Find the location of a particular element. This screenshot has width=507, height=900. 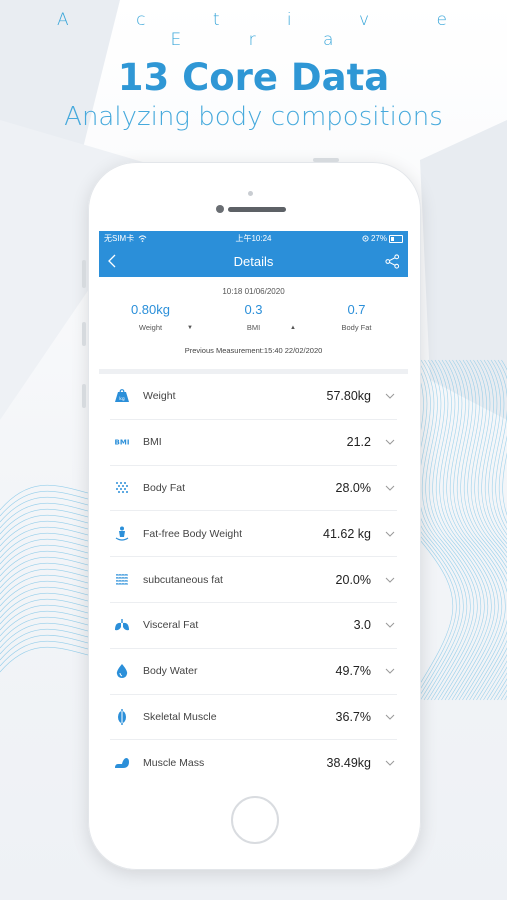

metric-bodyfat-change: 0.7 Body Fat is located at coordinates (356, 317).